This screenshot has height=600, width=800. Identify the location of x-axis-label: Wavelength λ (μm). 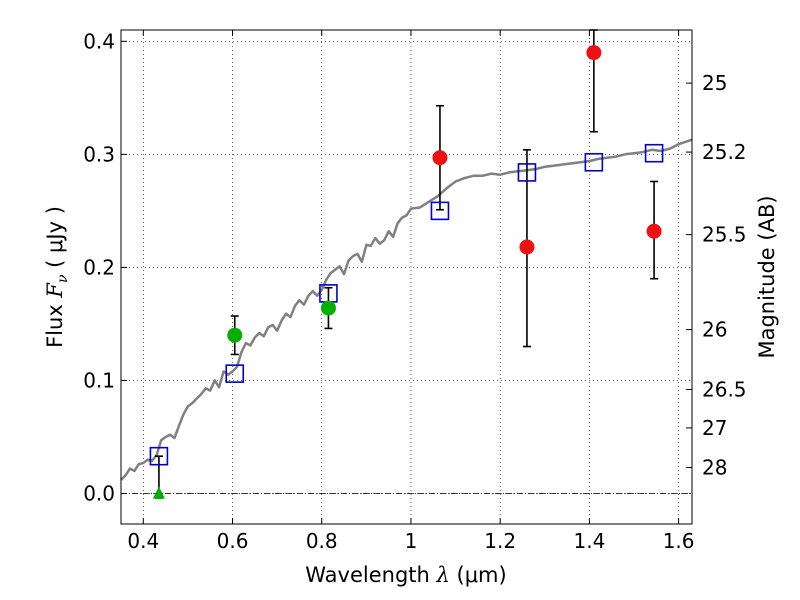
(405, 575).